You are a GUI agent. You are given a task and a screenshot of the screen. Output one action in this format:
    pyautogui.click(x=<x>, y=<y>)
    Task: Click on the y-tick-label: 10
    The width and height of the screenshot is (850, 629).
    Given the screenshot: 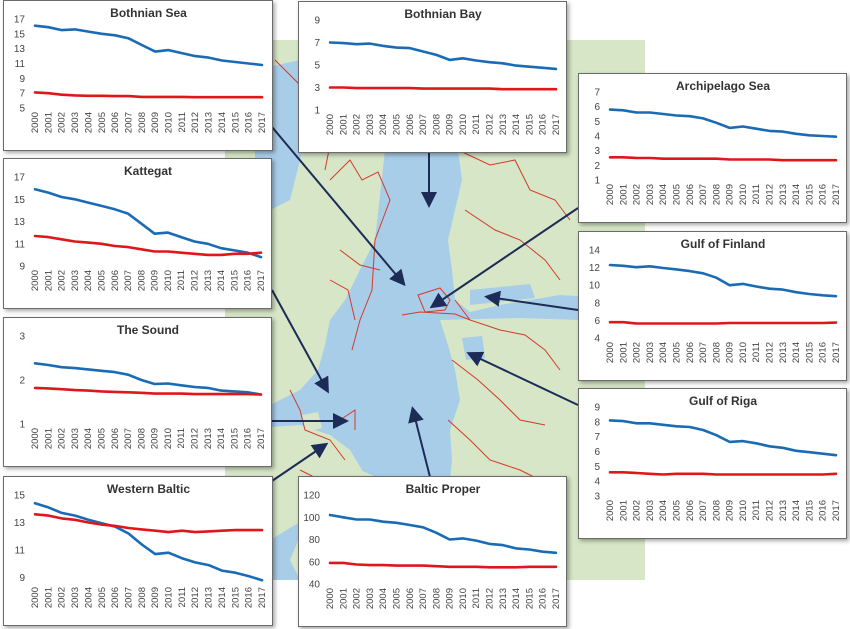 What is the action you would take?
    pyautogui.click(x=595, y=286)
    